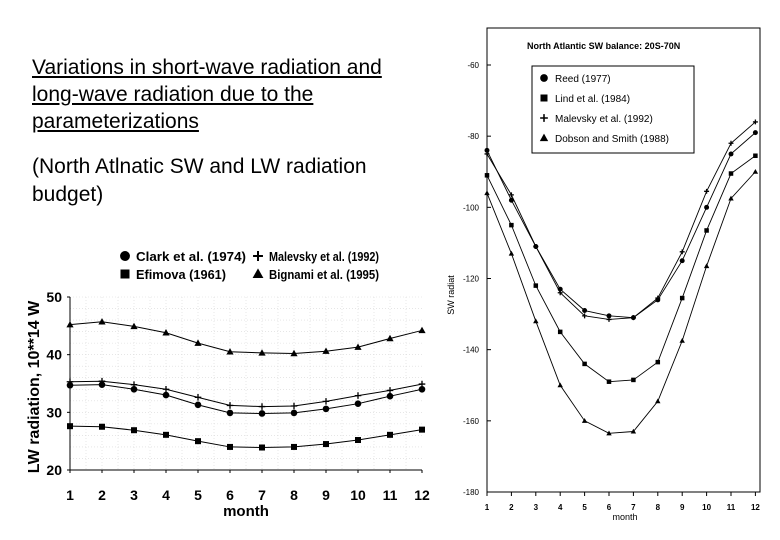 The height and width of the screenshot is (540, 780). Describe the element at coordinates (54, 297) in the screenshot. I see `lw-y-tick-label: 50` at that location.